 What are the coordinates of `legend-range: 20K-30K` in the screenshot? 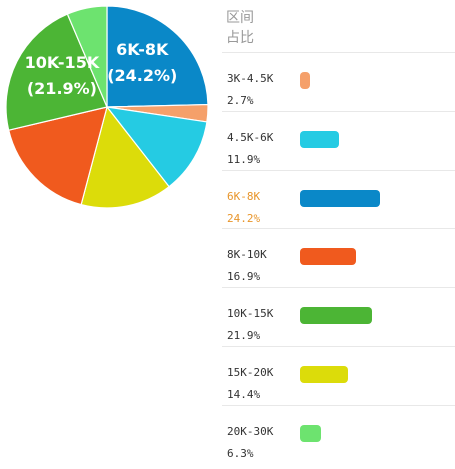 It's located at (250, 431).